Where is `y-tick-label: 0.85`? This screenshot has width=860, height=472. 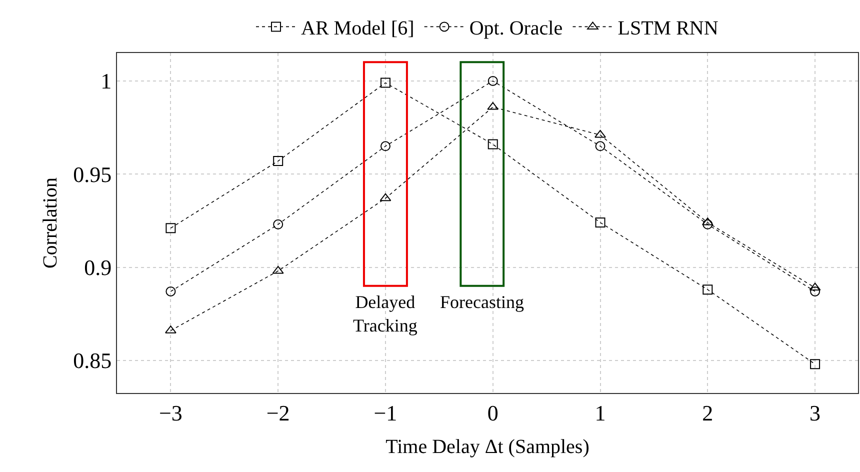
y-tick-label: 0.85 is located at coordinates (92, 361).